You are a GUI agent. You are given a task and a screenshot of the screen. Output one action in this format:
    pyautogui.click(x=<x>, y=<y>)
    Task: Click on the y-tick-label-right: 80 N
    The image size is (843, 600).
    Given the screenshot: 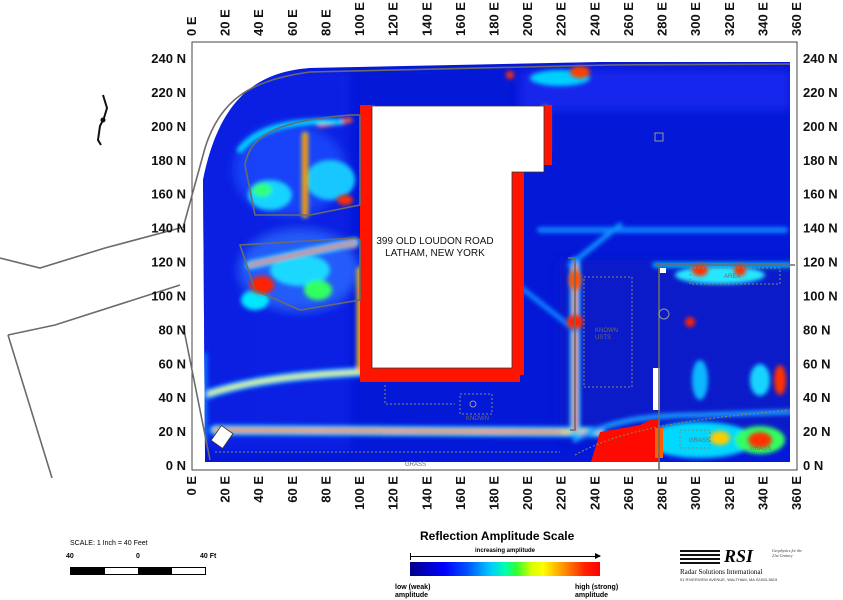 What is the action you would take?
    pyautogui.click(x=816, y=329)
    